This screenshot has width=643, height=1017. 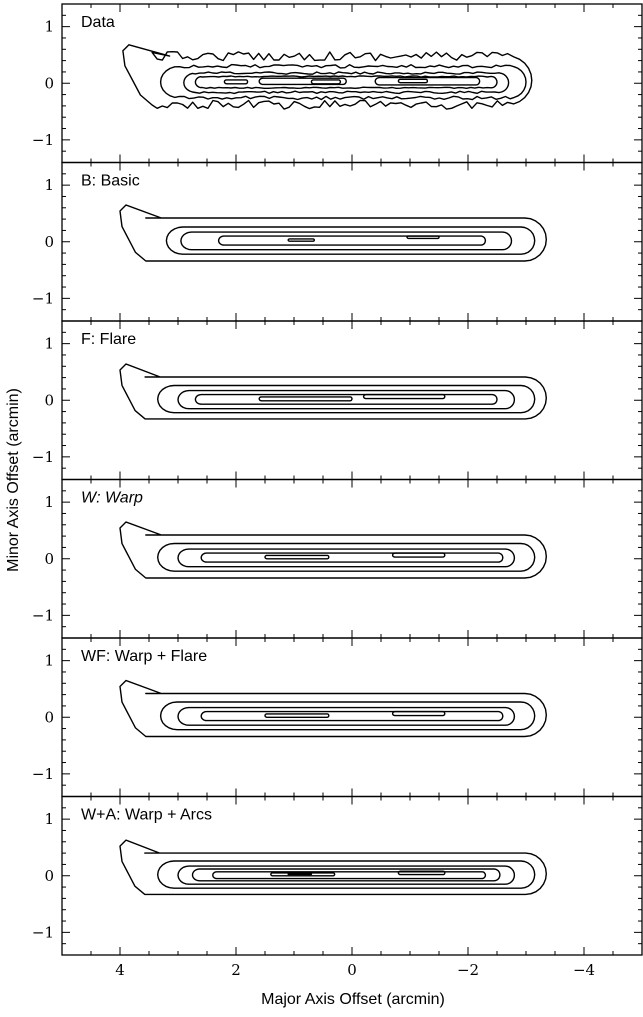 What do you see at coordinates (584, 970) in the screenshot?
I see `x-tick-label: −4` at bounding box center [584, 970].